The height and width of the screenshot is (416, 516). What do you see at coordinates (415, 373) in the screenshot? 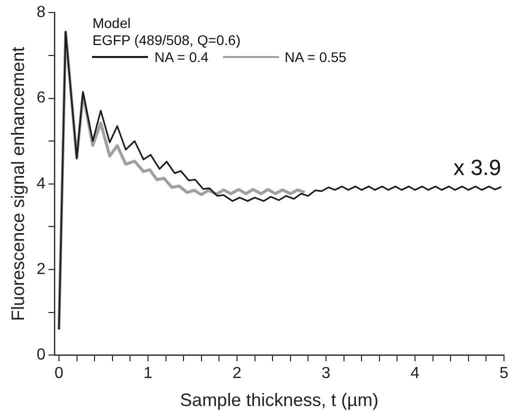
I see `x-tick-label: 4` at bounding box center [415, 373].